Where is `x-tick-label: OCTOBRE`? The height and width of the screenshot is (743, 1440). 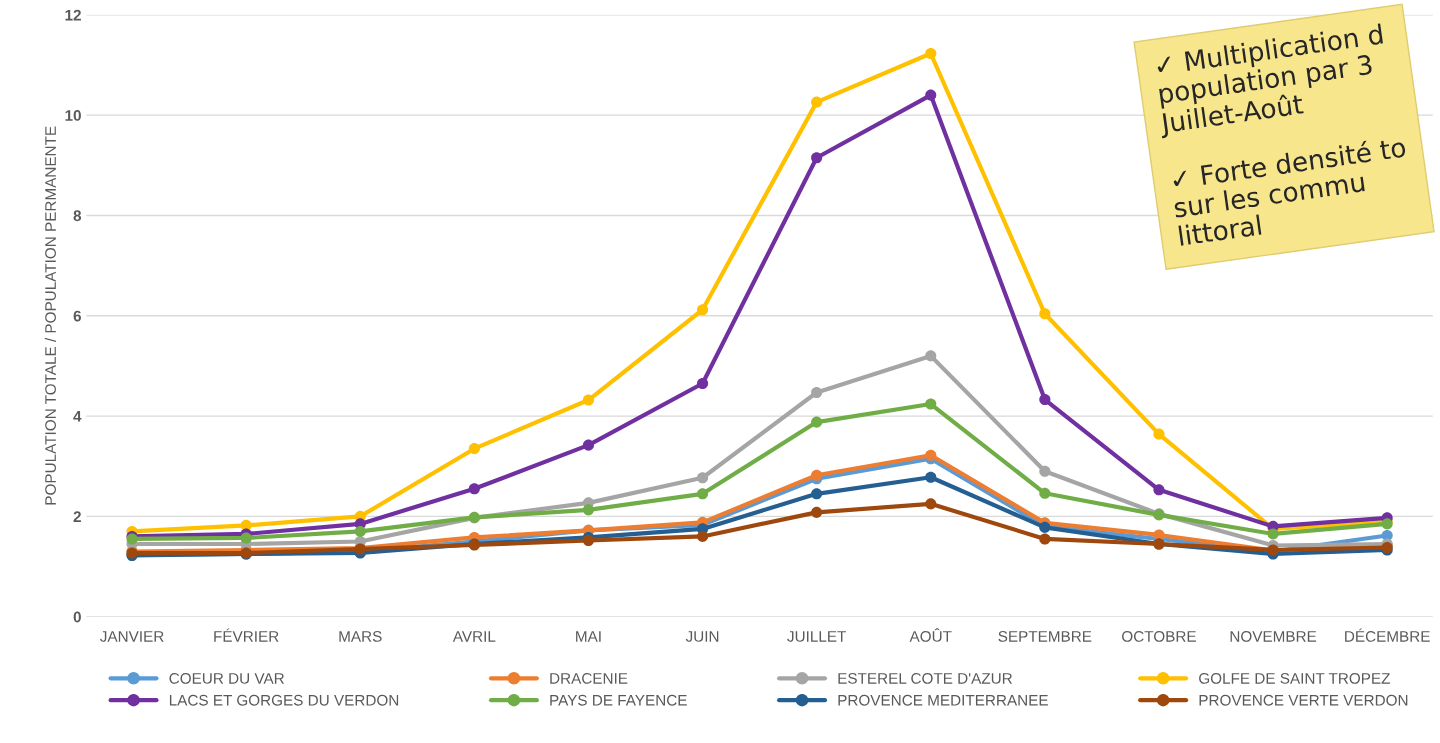 x-tick-label: OCTOBRE is located at coordinates (1159, 636).